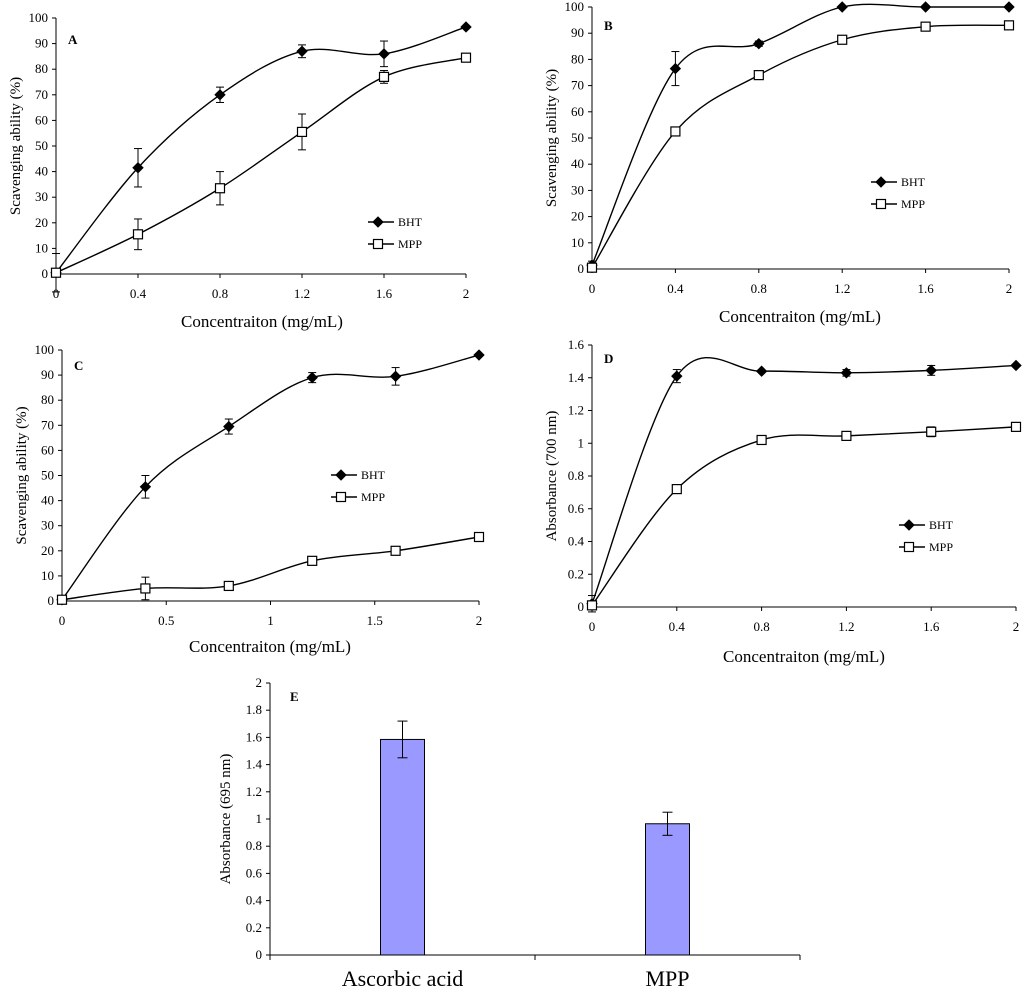 The width and height of the screenshot is (1024, 992). What do you see at coordinates (581, 442) in the screenshot?
I see `y-tick-label: 1` at bounding box center [581, 442].